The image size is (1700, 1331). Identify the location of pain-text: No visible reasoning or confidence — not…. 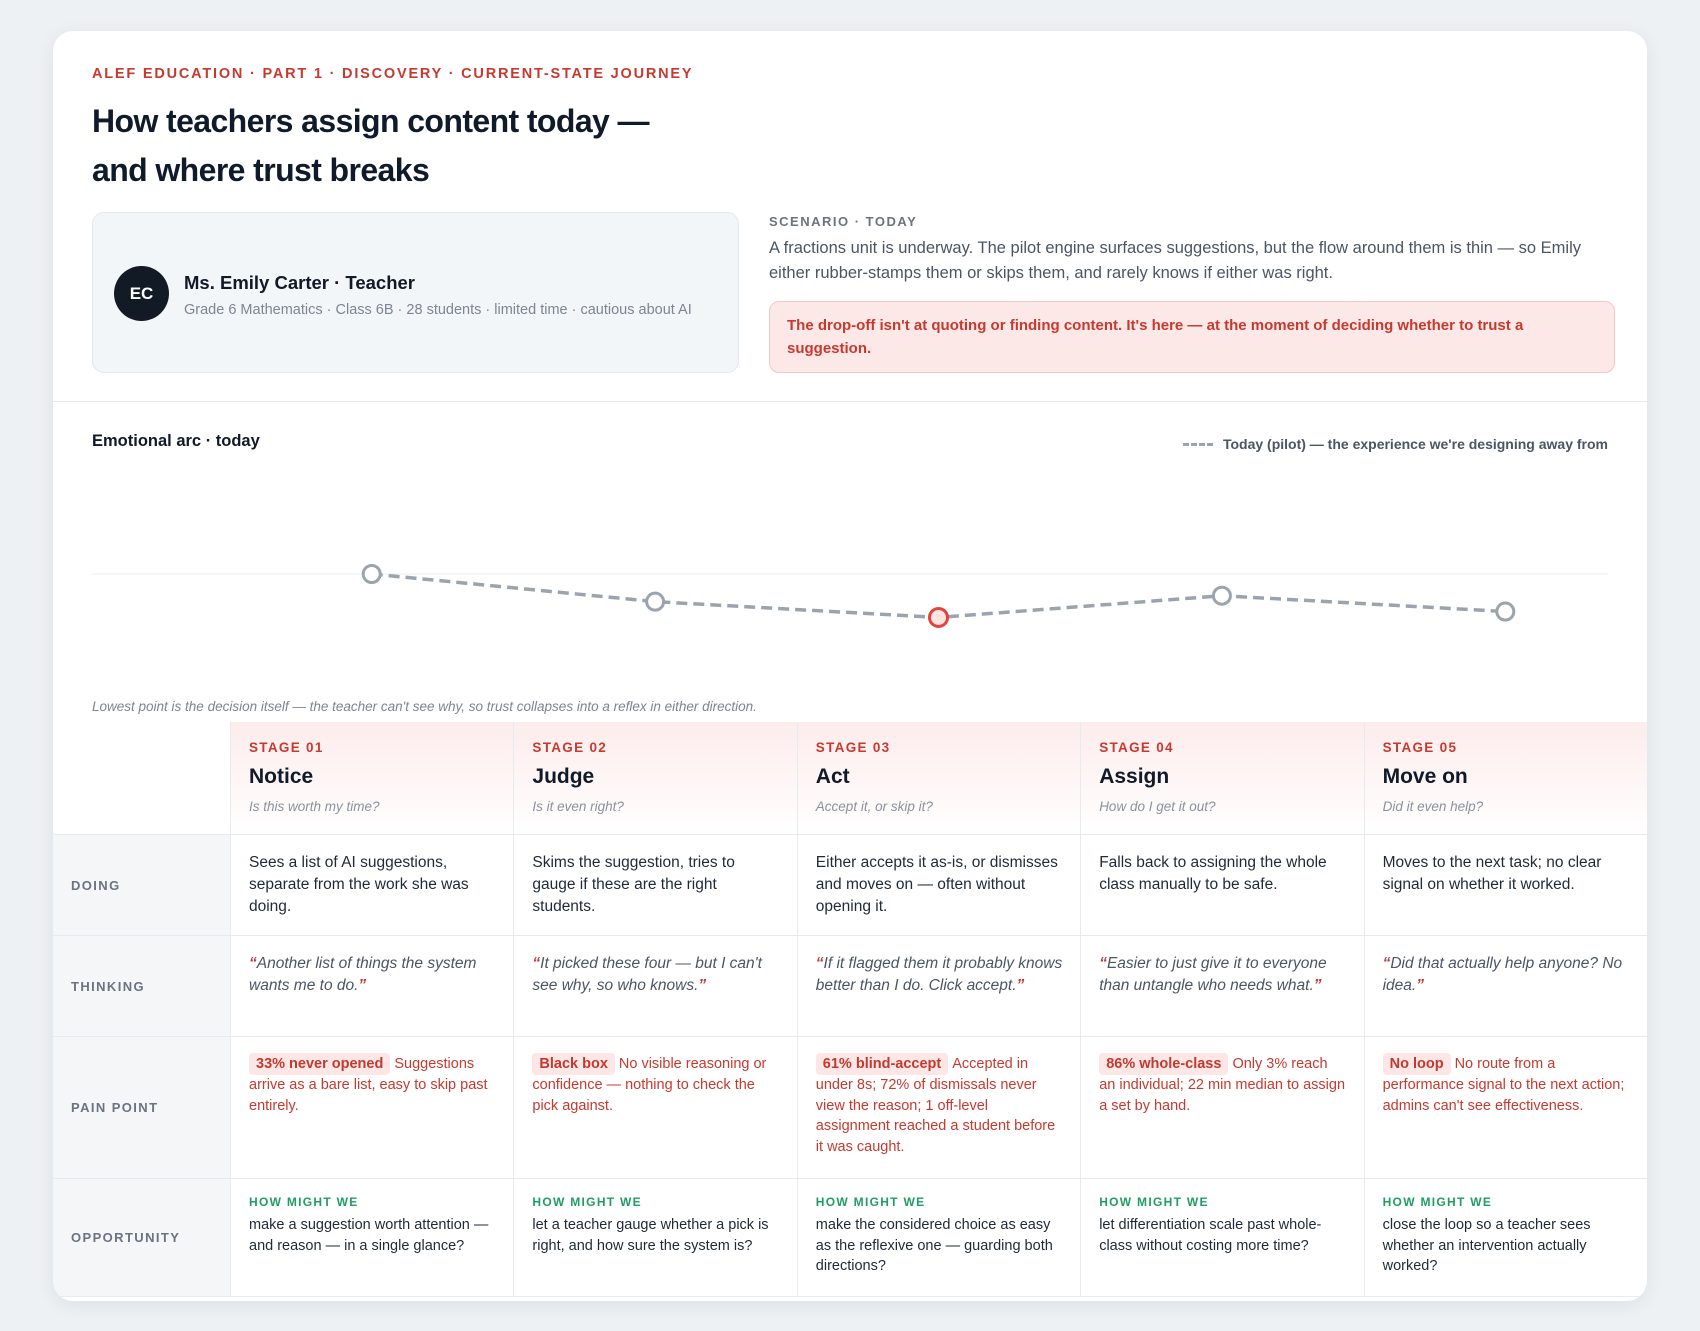
(649, 1085).